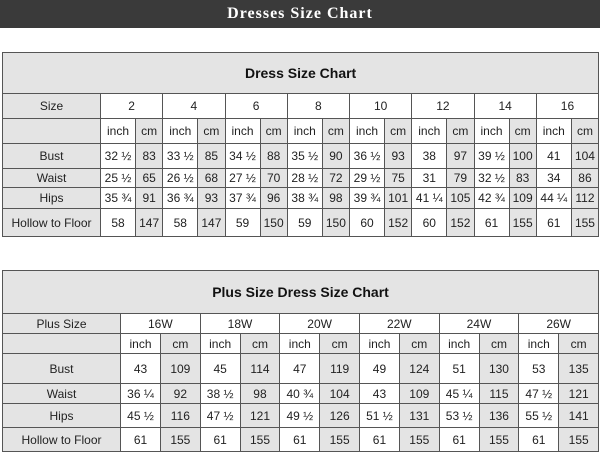 This screenshot has height=452, width=600. What do you see at coordinates (379, 415) in the screenshot?
I see `inch-value: 51 ½` at bounding box center [379, 415].